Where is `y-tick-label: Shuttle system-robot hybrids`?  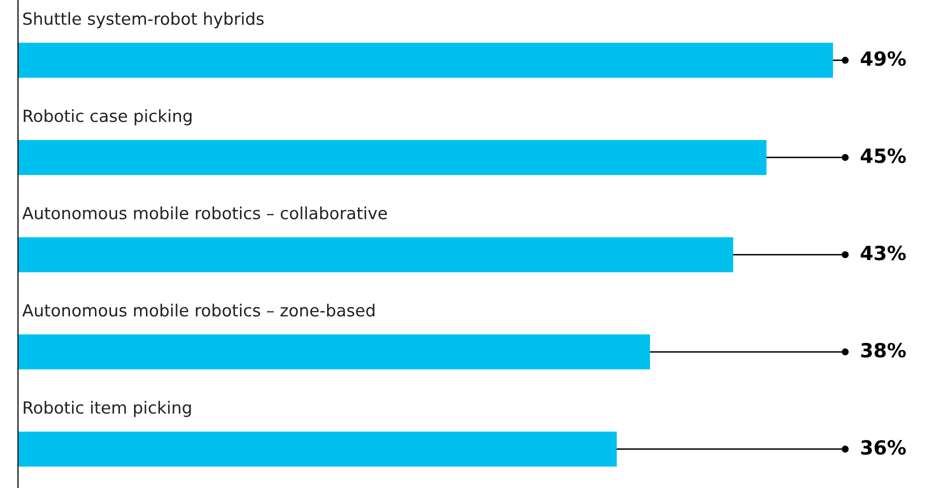 y-tick-label: Shuttle system-robot hybrids is located at coordinates (143, 20).